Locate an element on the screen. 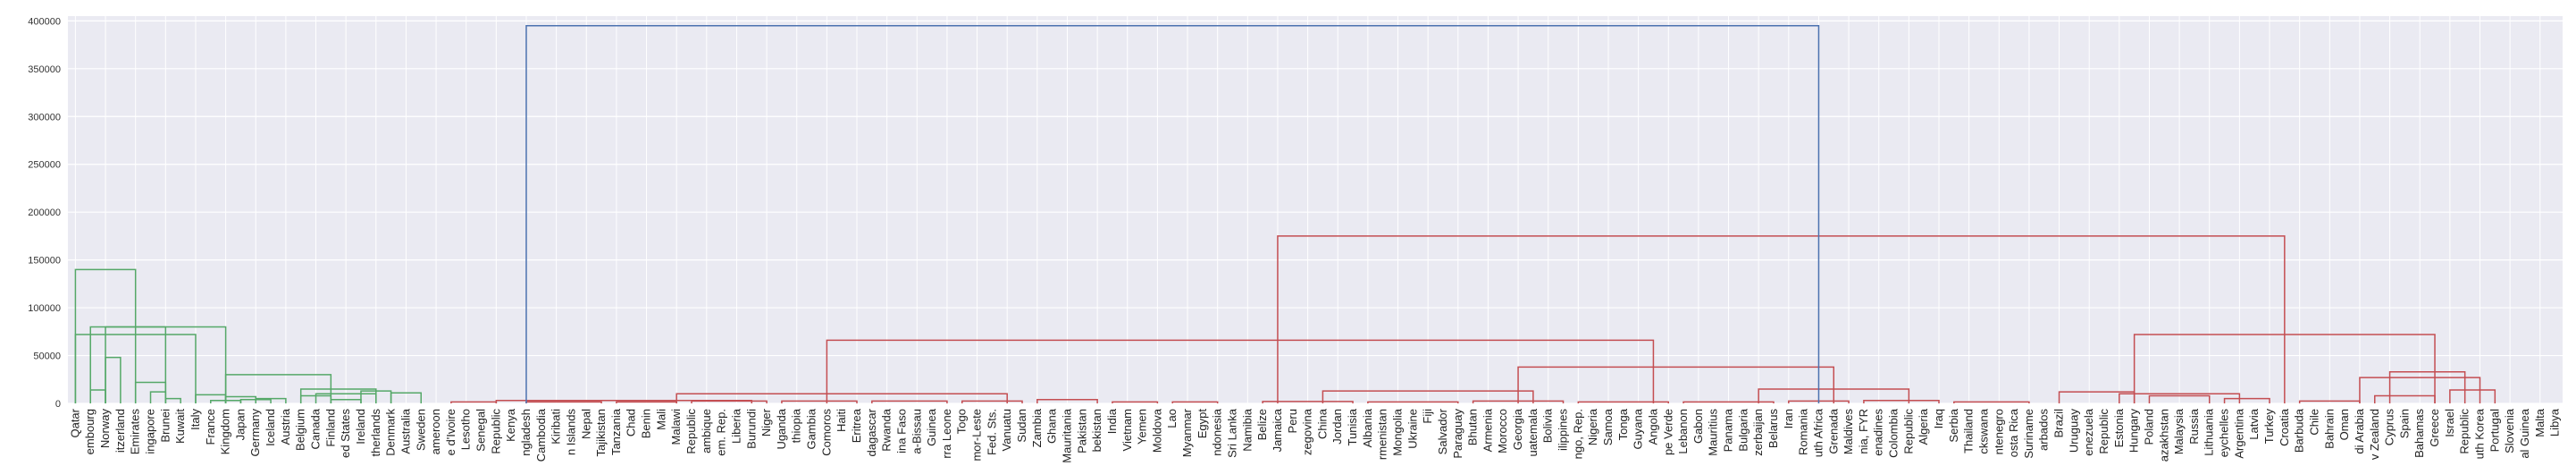  leaf-label: enadines is located at coordinates (1879, 432).